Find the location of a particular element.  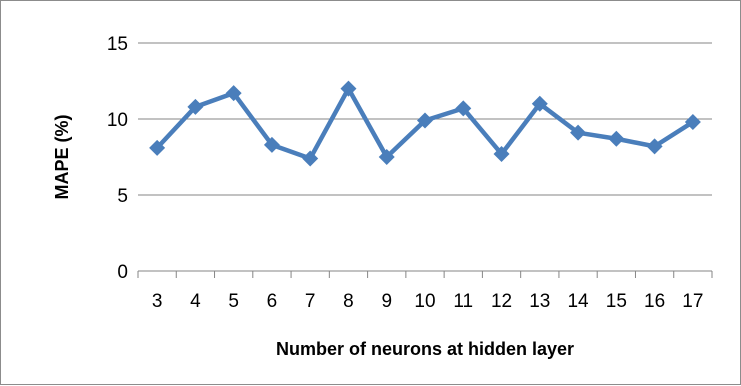

x-tick-label-7: 7 is located at coordinates (310, 301).